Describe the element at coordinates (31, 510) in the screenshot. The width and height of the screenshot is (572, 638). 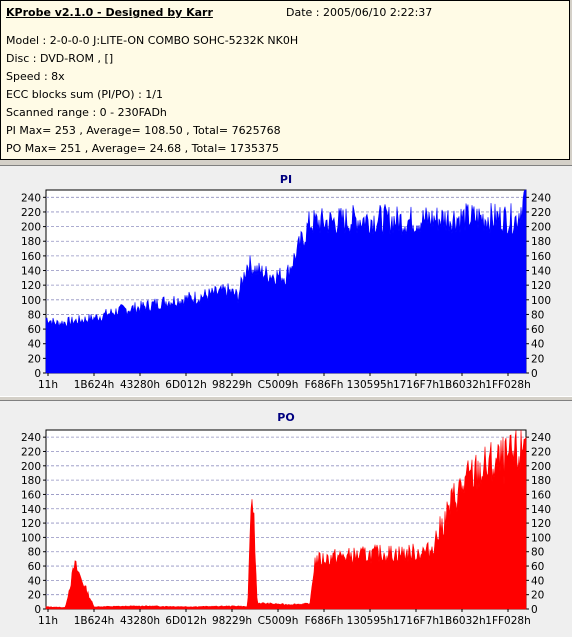
I see `po-ytick-label-left: 140` at that location.